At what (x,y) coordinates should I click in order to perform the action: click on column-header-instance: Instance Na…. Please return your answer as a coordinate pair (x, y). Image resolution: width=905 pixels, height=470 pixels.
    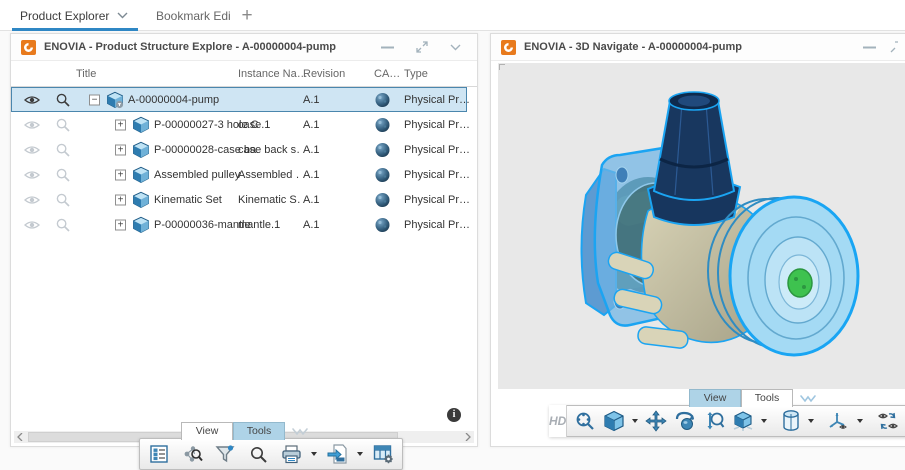
    Looking at the image, I should click on (273, 74).